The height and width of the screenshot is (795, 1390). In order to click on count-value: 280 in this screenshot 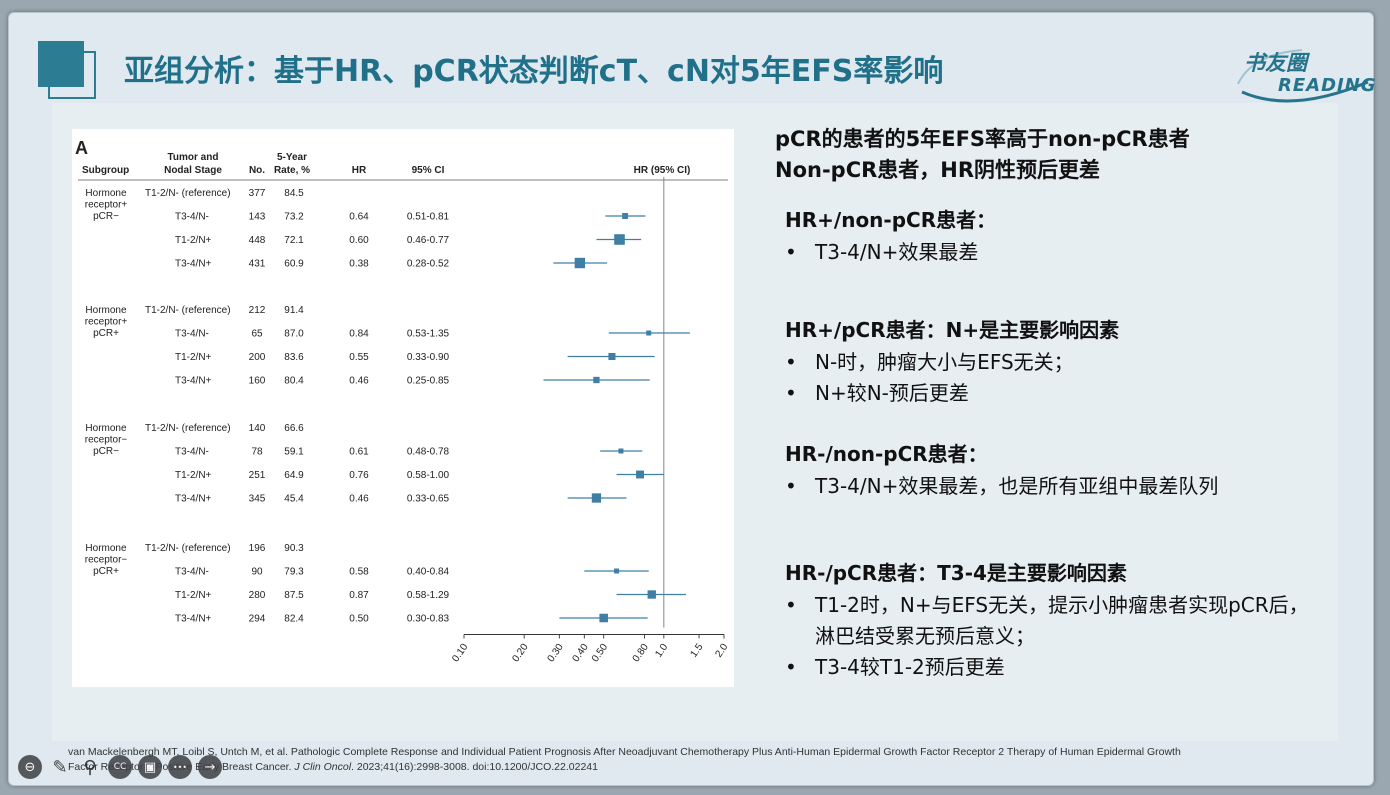, I will do `click(257, 595)`.